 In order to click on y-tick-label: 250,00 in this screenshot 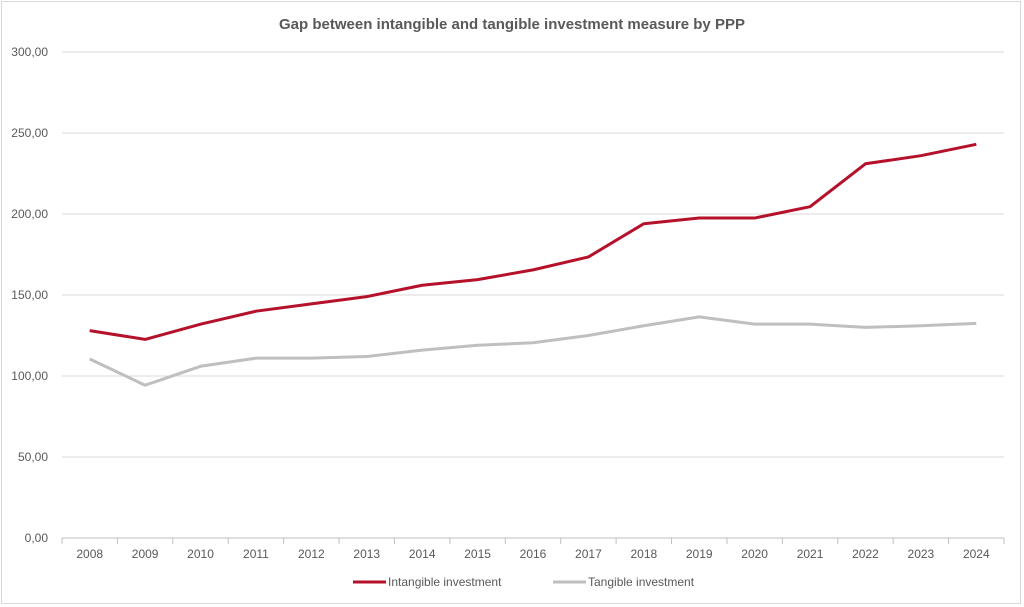, I will do `click(29, 133)`.